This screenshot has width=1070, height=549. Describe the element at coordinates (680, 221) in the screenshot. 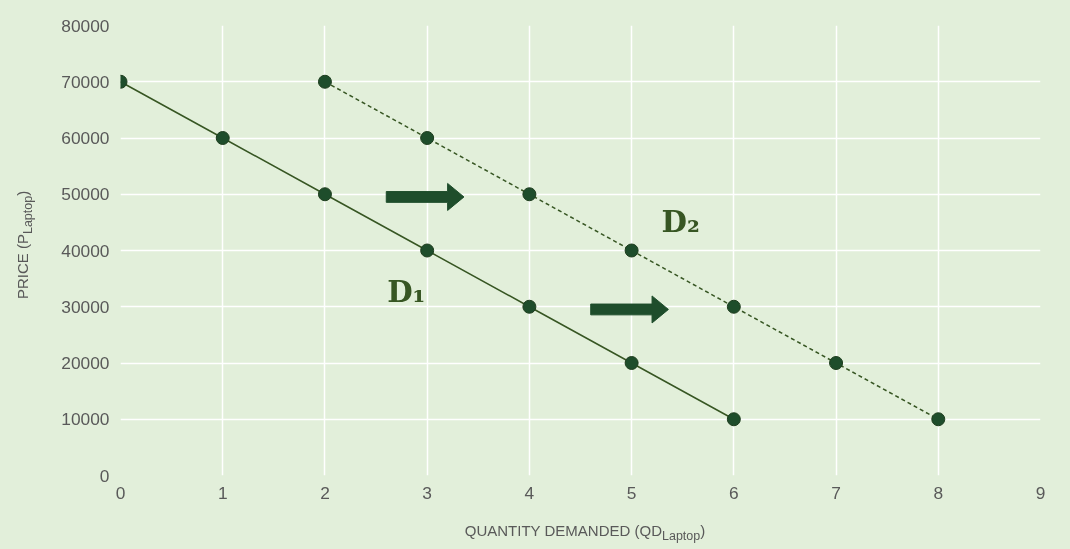

I see `series-label: D₂` at that location.